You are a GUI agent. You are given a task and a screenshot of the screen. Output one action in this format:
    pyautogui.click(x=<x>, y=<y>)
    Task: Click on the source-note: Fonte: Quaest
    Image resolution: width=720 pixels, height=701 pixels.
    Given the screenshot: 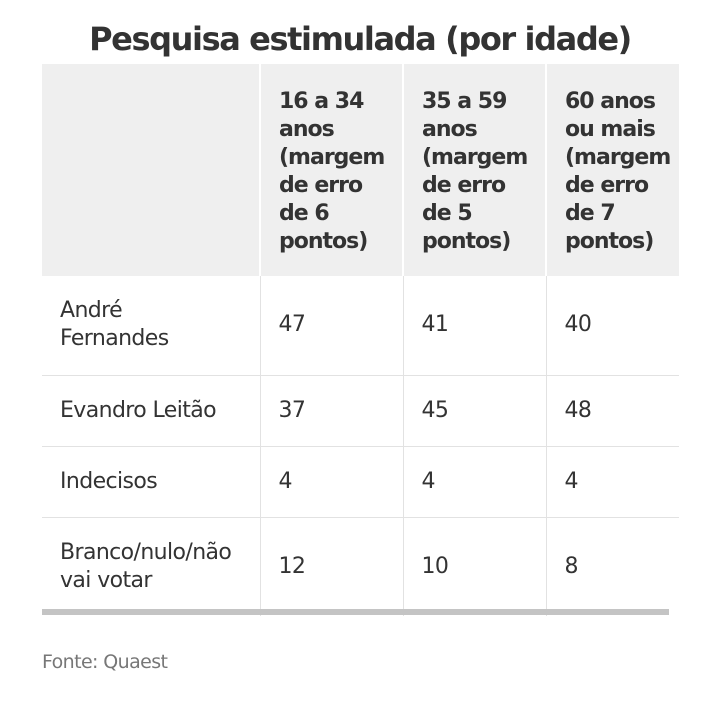 What is the action you would take?
    pyautogui.click(x=105, y=662)
    